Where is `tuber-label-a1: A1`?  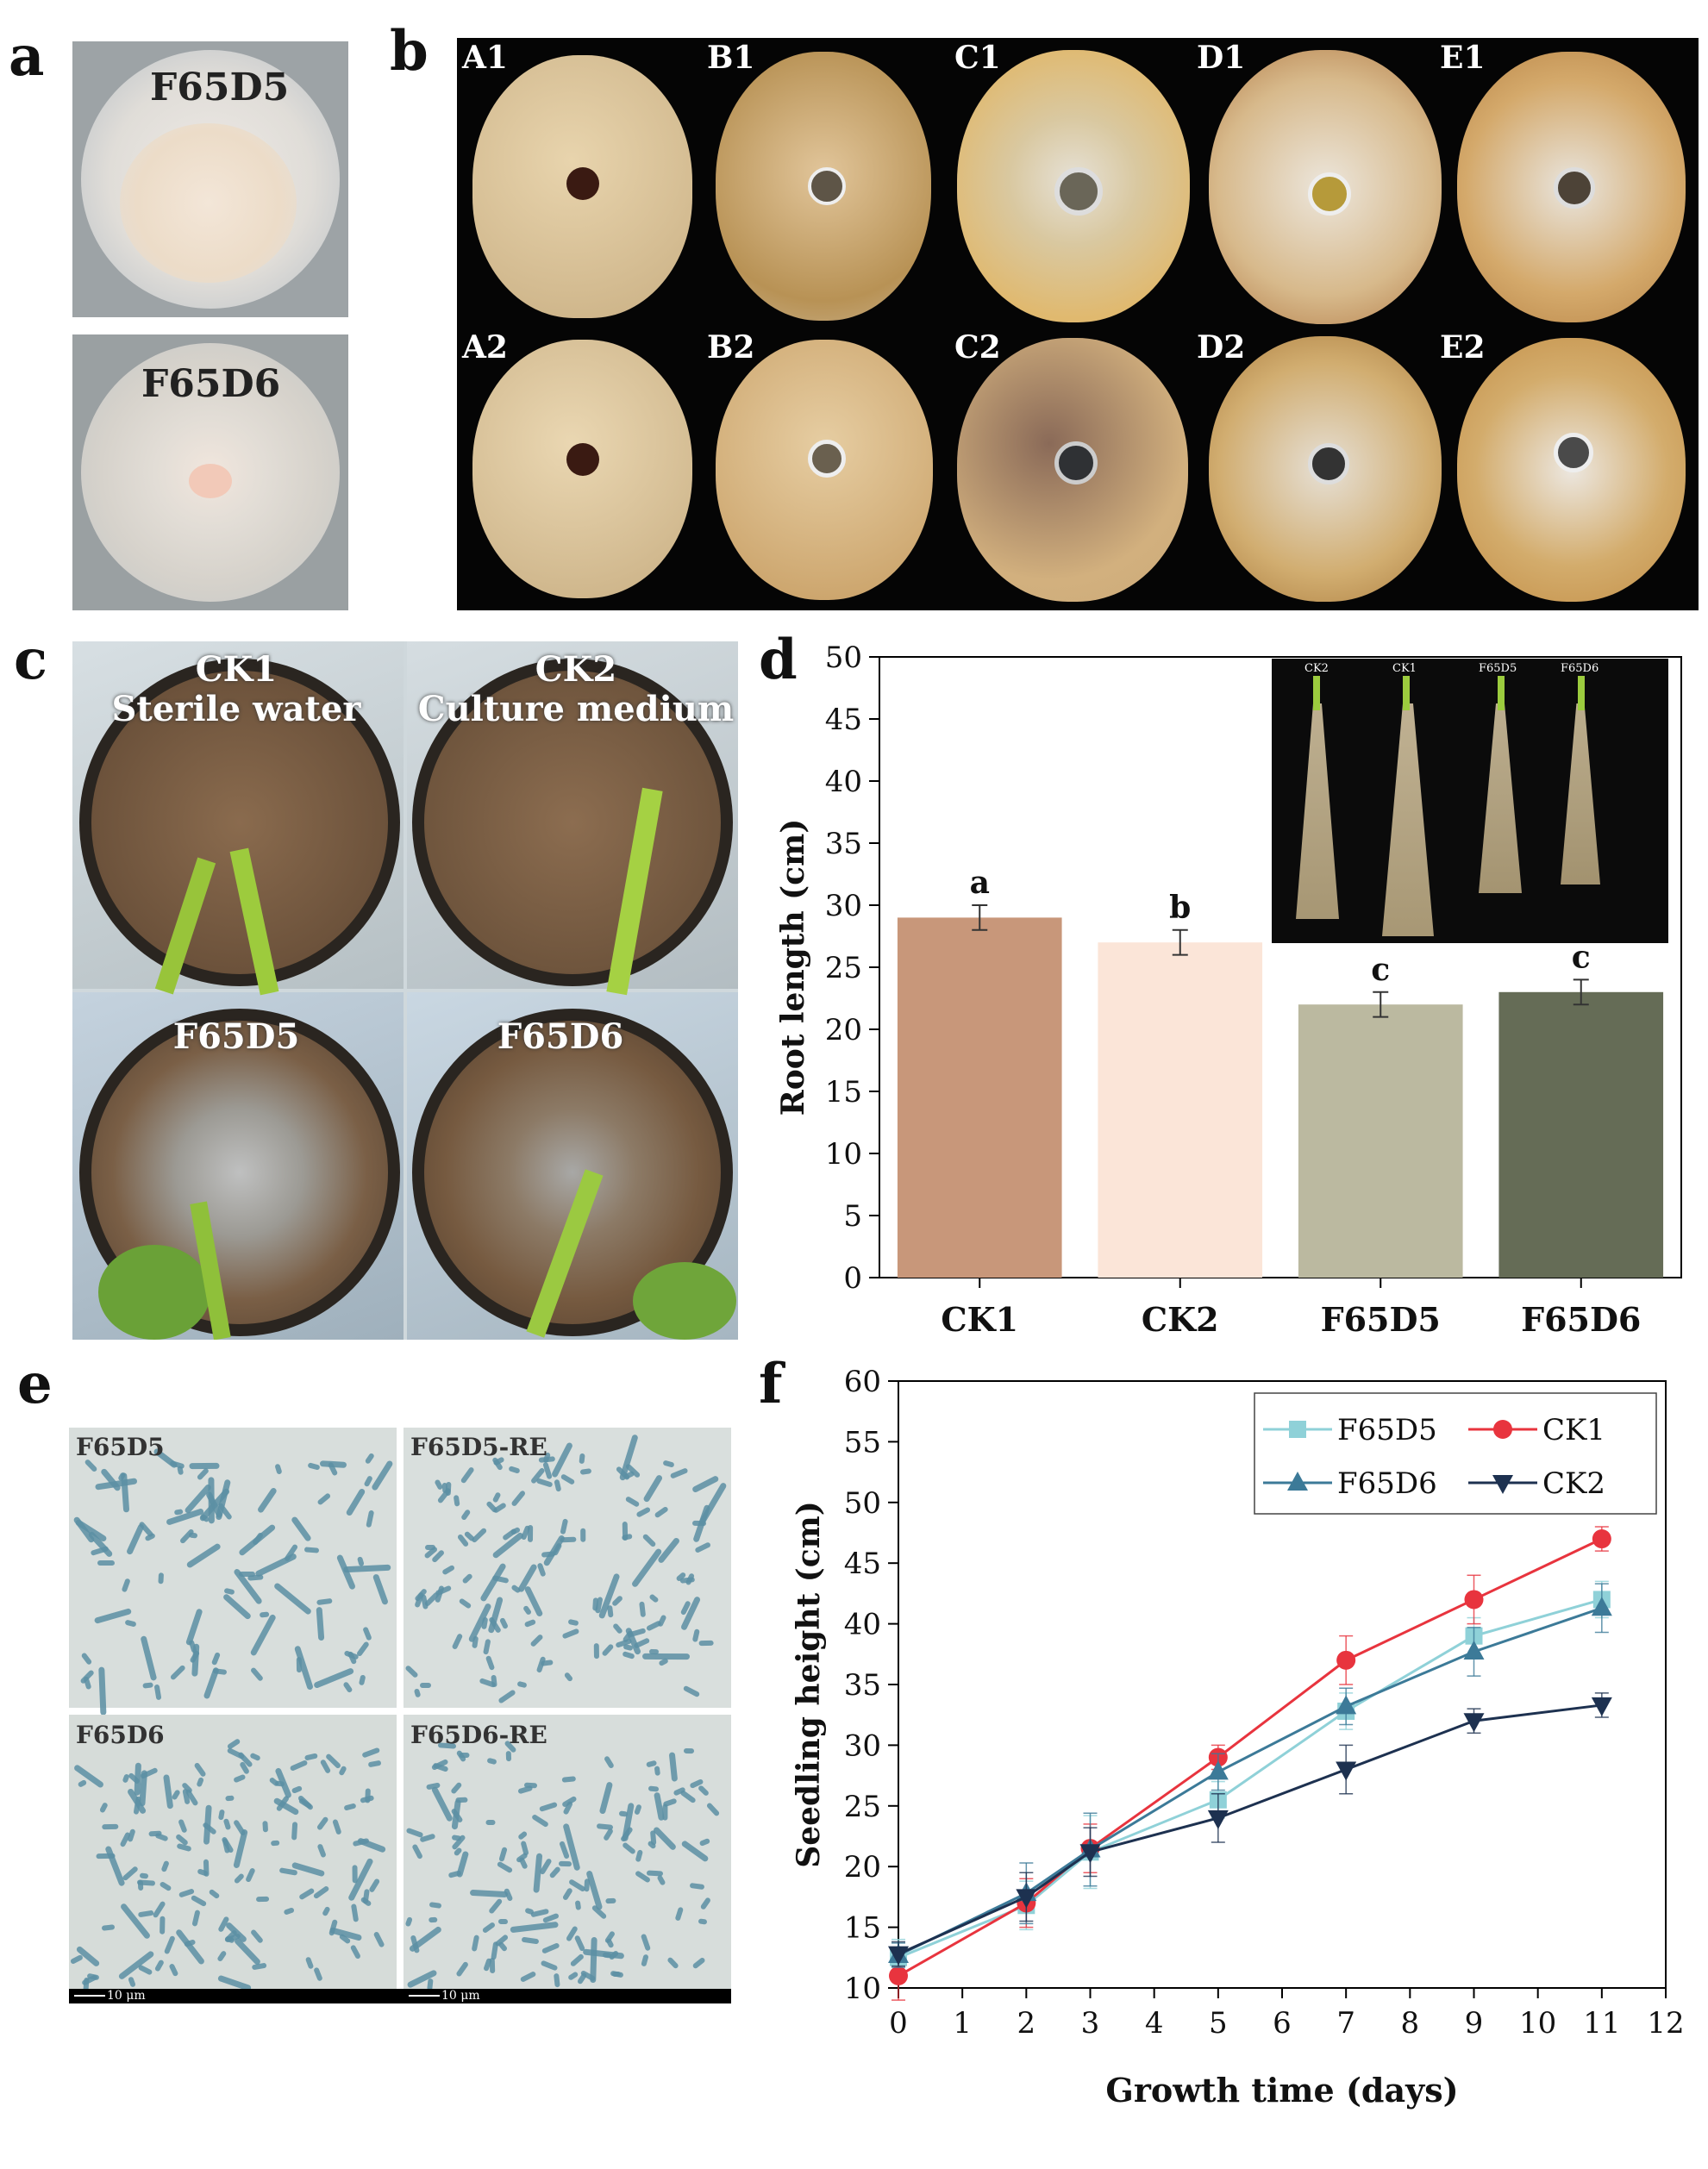 tuber-label-a1: A1 is located at coordinates (485, 58).